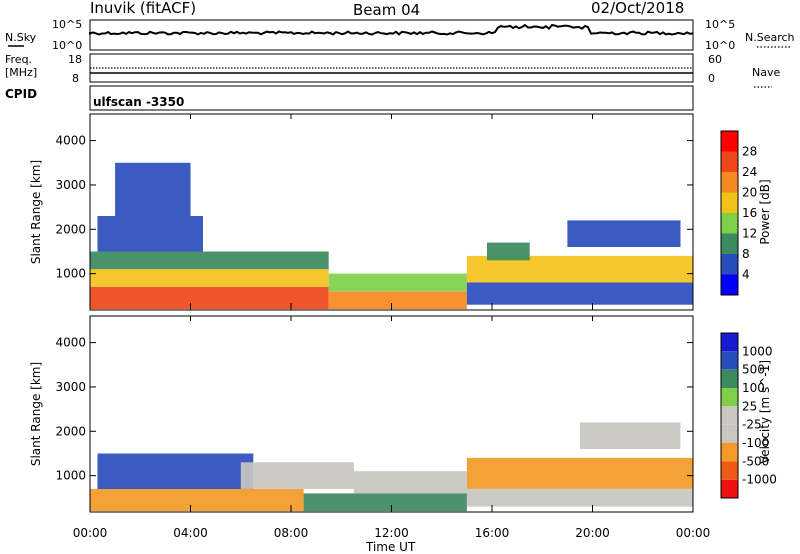 Image resolution: width=800 pixels, height=554 pixels. I want to click on velocity-colorbar-tick-1: 500, so click(753, 370).